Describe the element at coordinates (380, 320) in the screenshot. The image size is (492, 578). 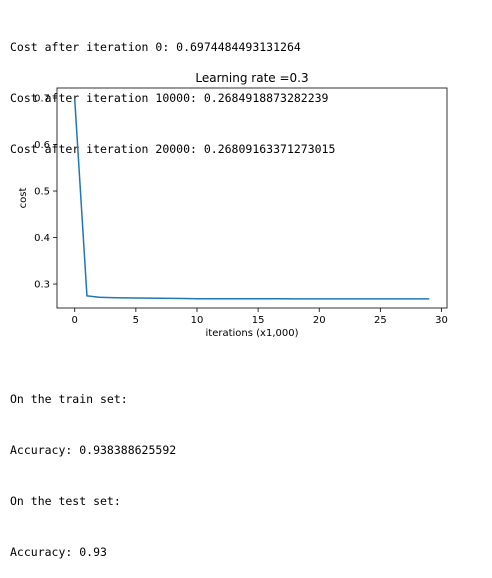
I see `x-tick-label: 25` at that location.